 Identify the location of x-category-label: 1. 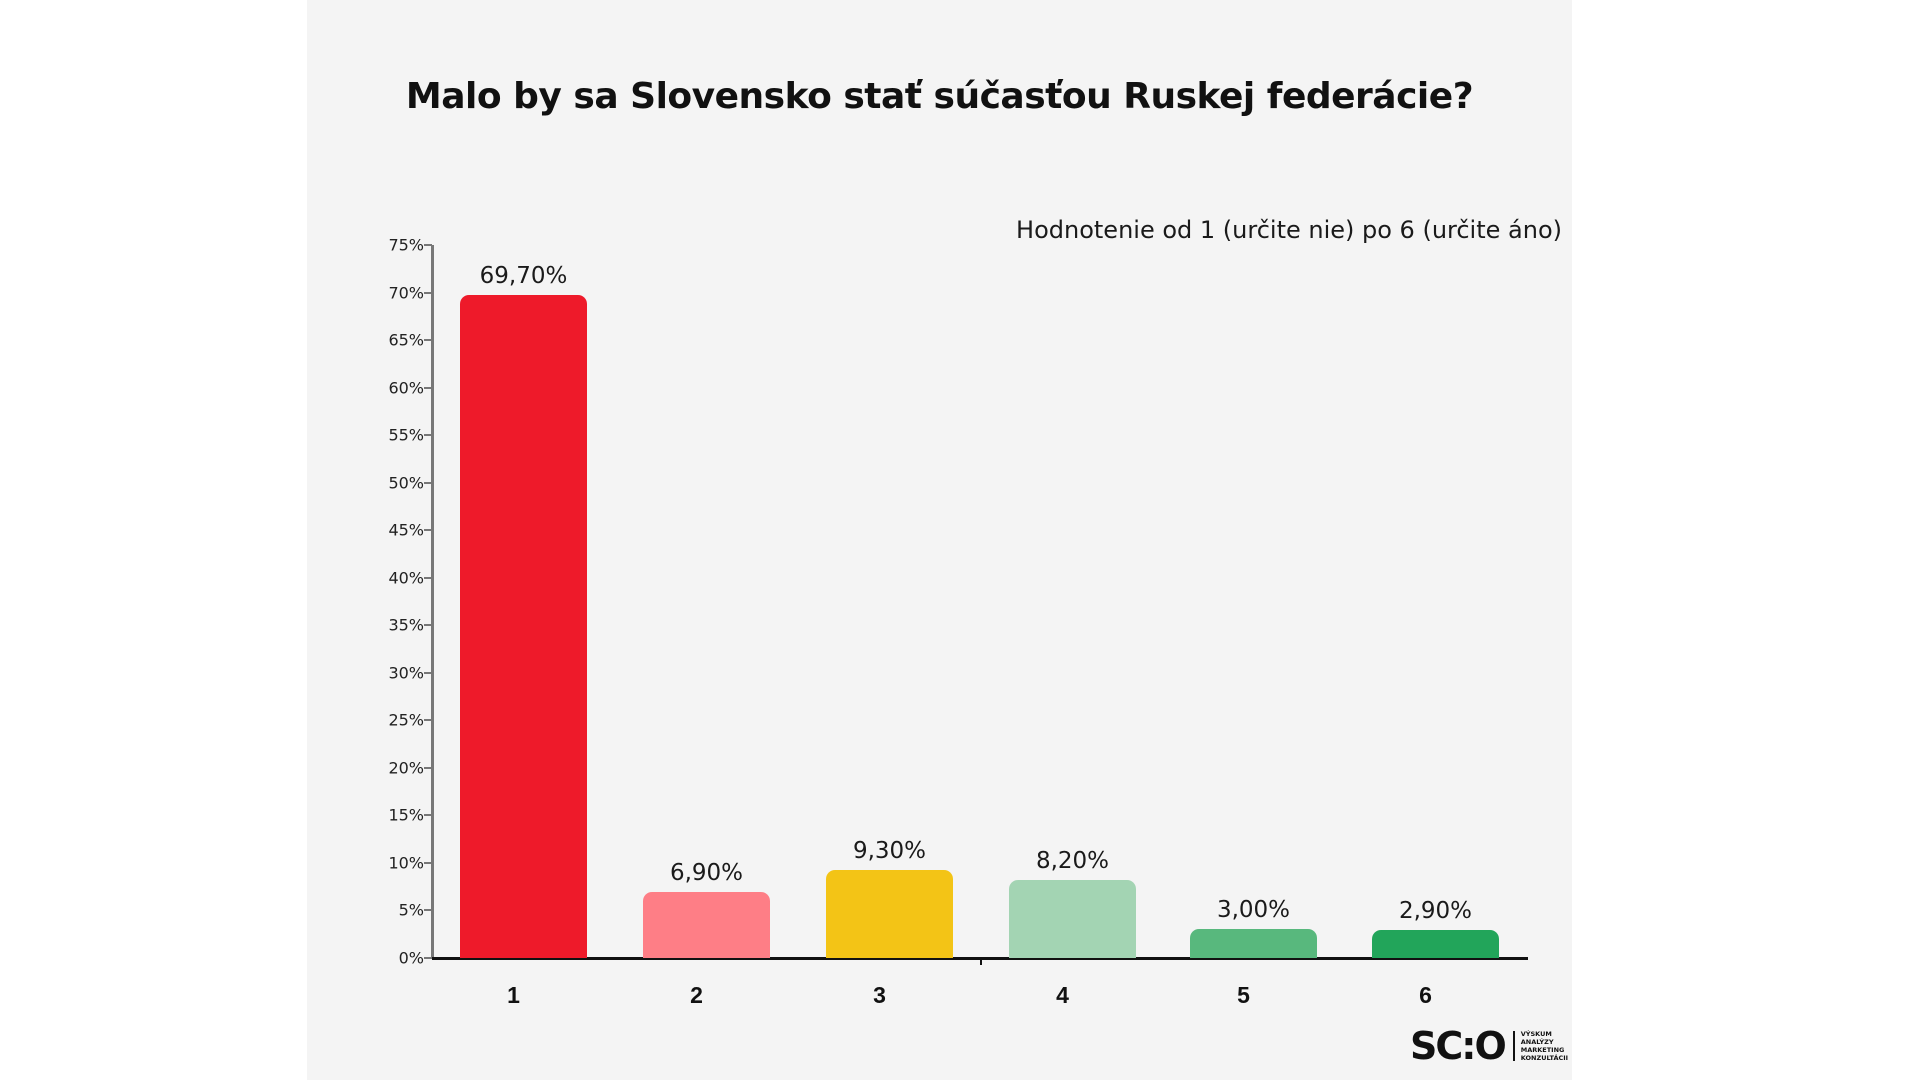
(513, 995).